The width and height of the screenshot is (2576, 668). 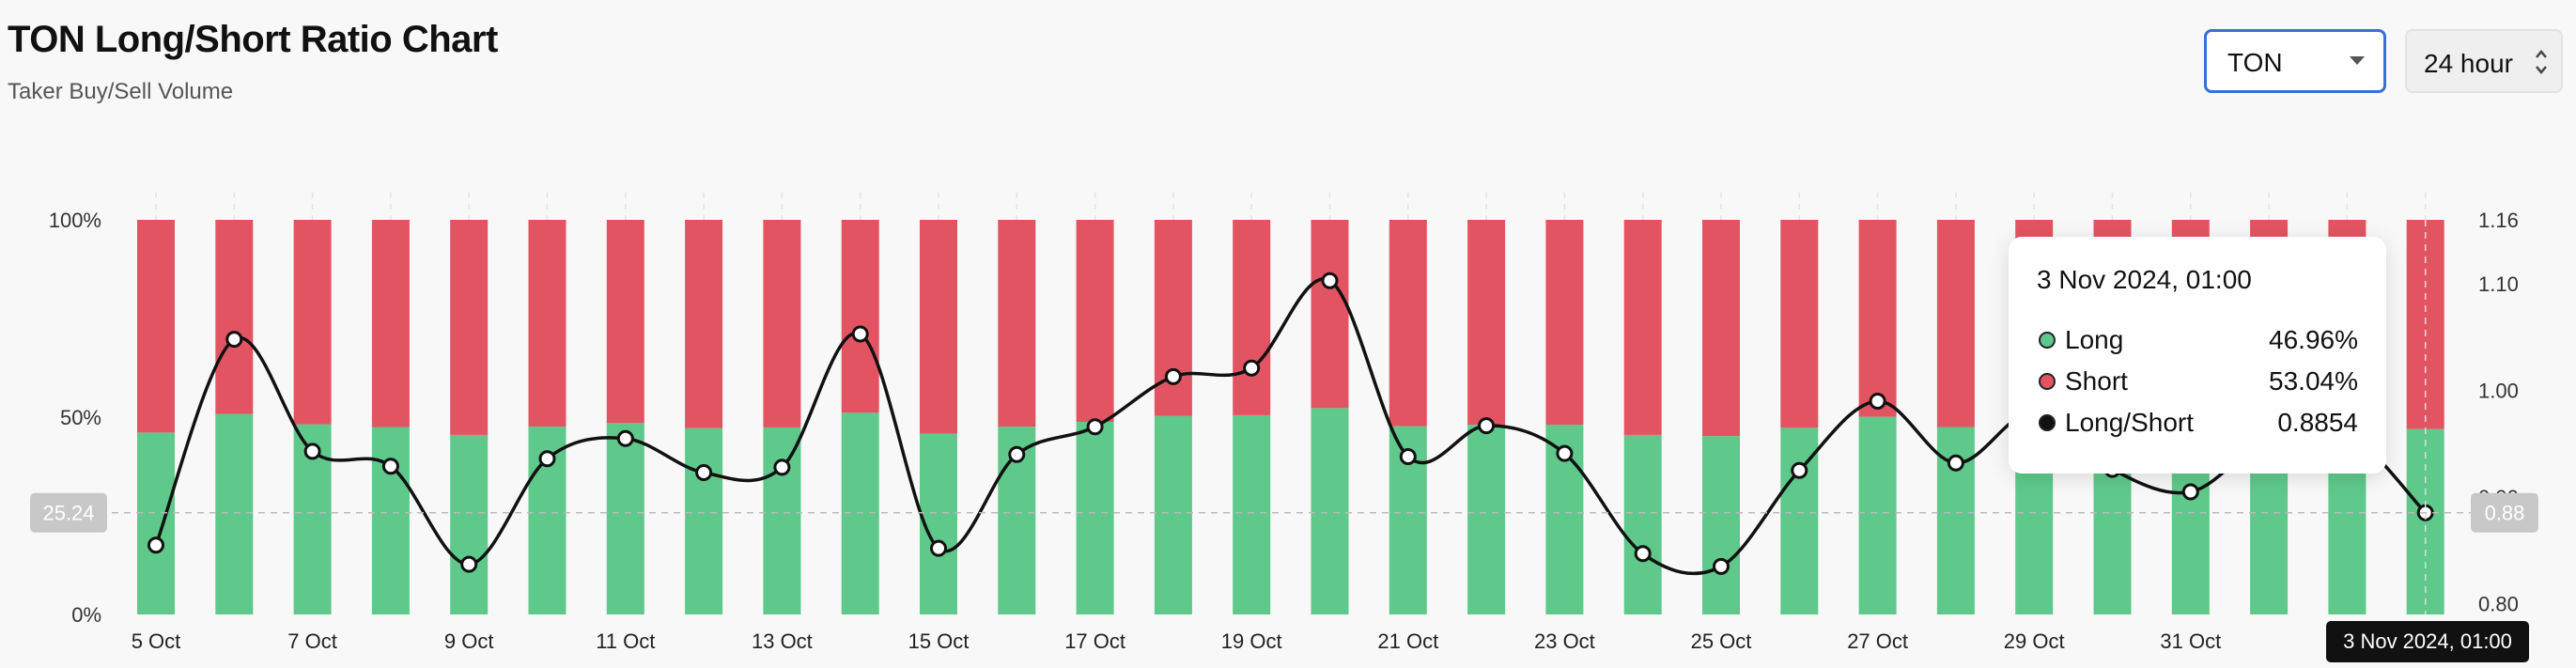 I want to click on crosshair-right-label: 0.88, so click(x=2505, y=513).